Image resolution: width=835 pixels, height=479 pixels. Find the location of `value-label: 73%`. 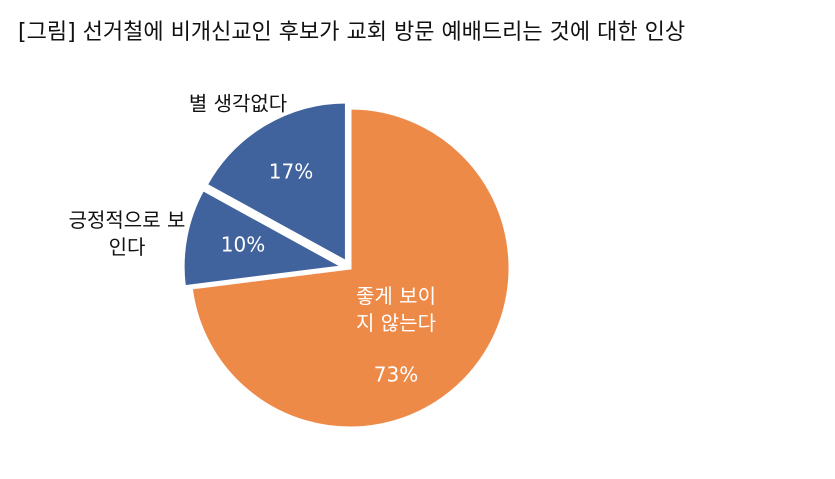

value-label: 73% is located at coordinates (396, 374).